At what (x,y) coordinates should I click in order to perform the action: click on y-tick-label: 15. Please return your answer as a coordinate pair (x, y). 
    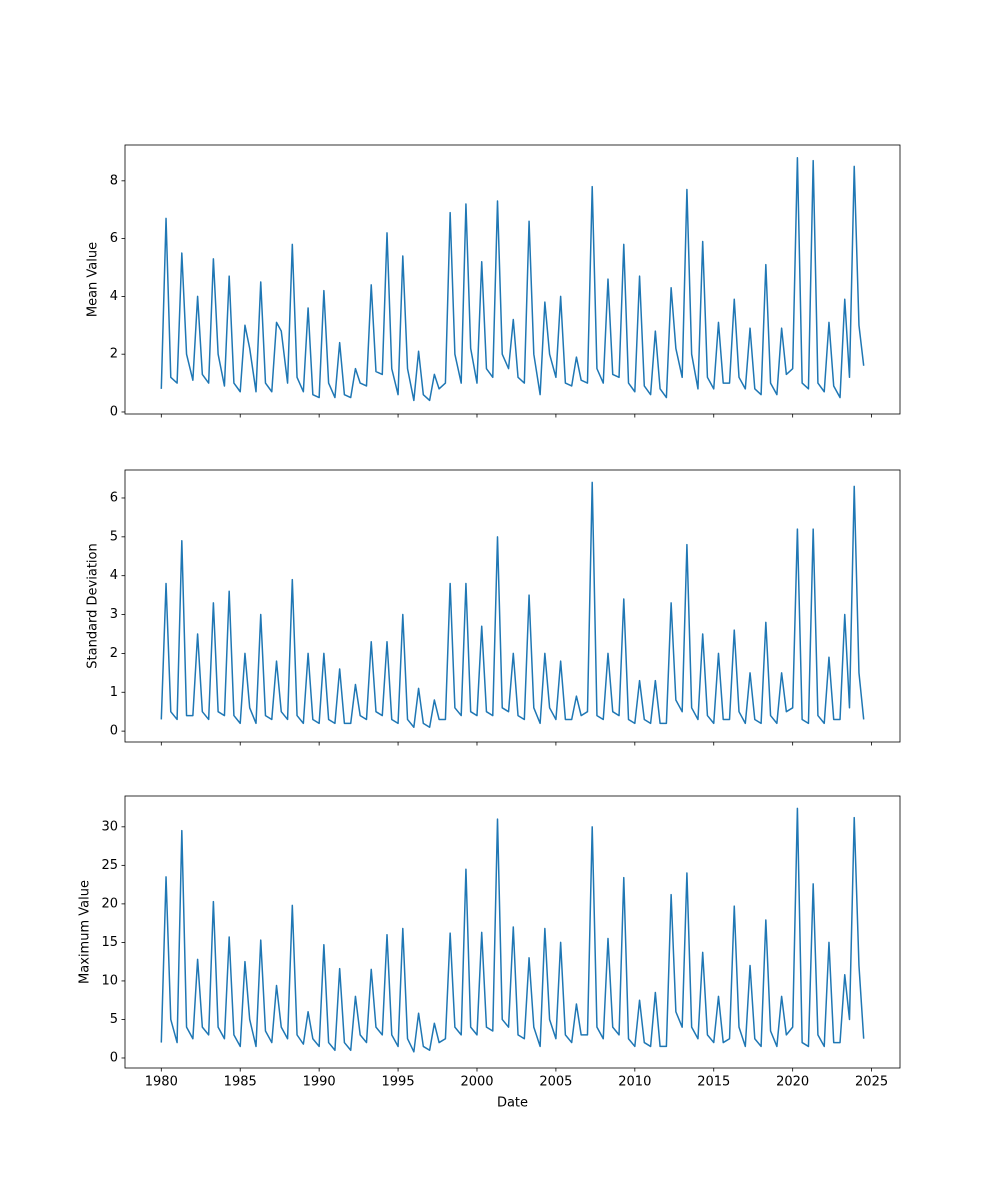
    Looking at the image, I should click on (109, 942).